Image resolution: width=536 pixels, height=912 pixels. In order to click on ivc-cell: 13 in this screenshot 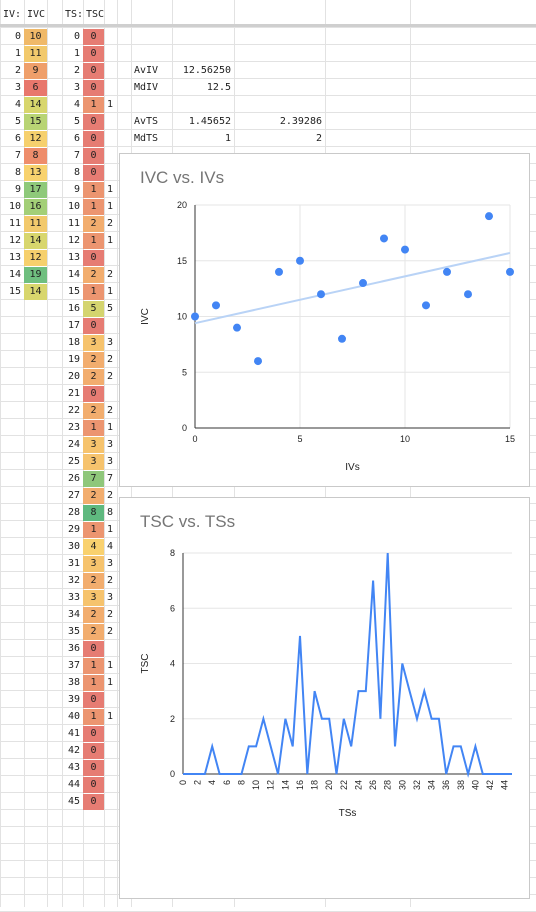, I will do `click(35, 173)`.